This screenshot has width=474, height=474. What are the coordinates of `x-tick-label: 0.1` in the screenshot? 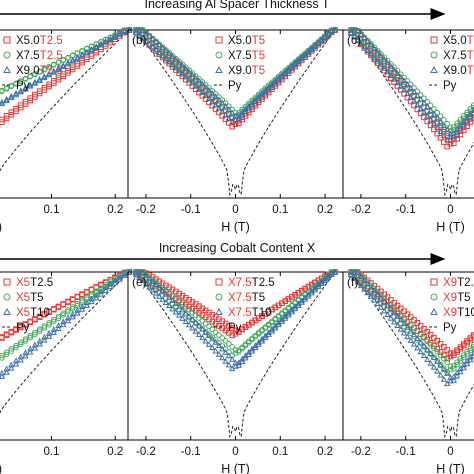 It's located at (280, 452).